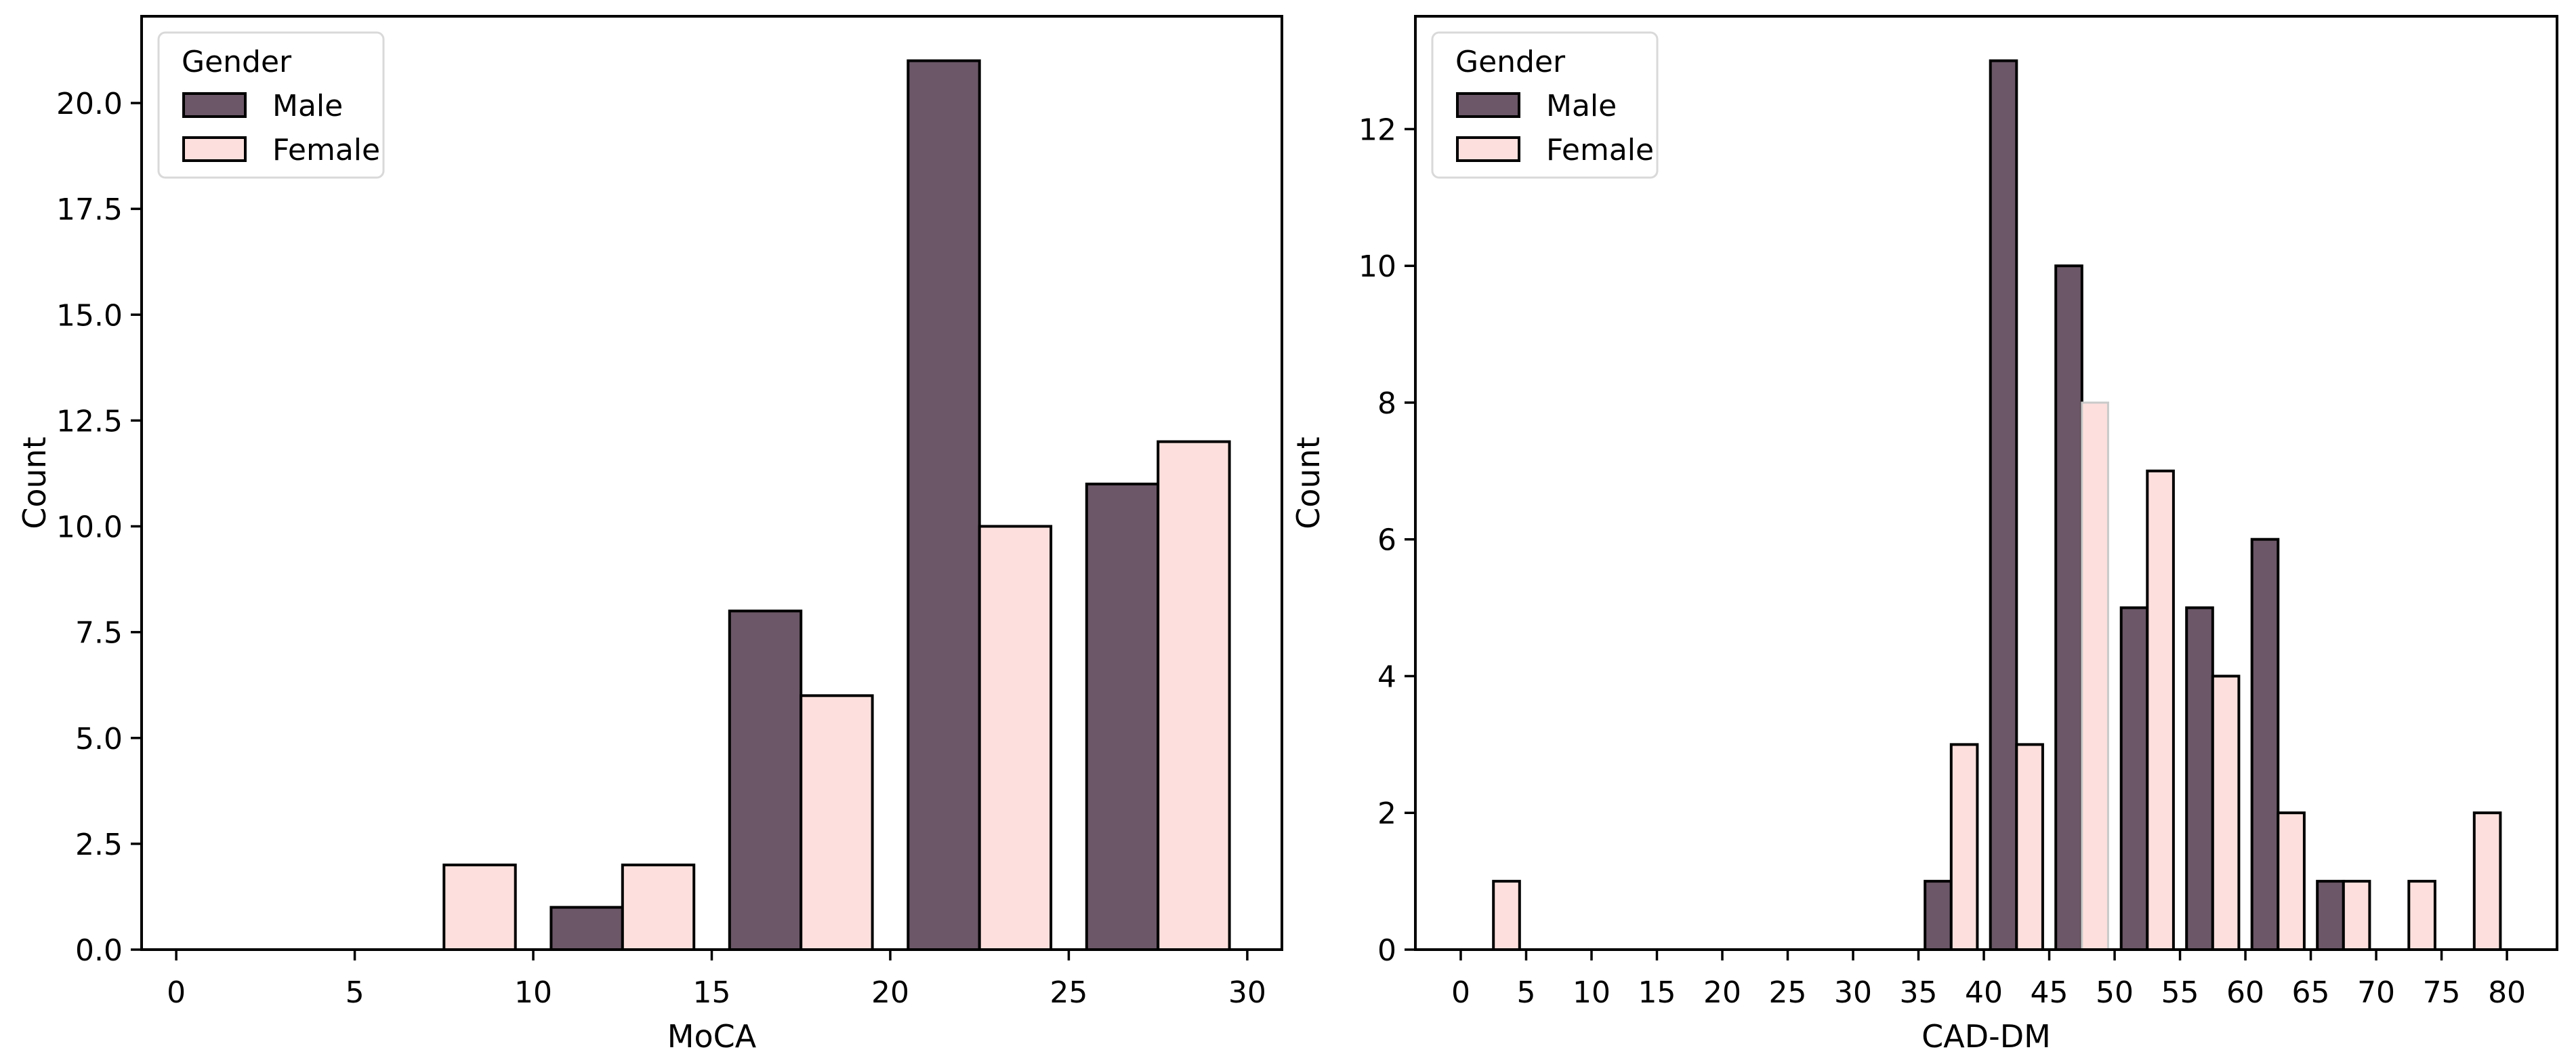 The height and width of the screenshot is (1054, 2576). I want to click on y-tick-label: 5.0, so click(99, 739).